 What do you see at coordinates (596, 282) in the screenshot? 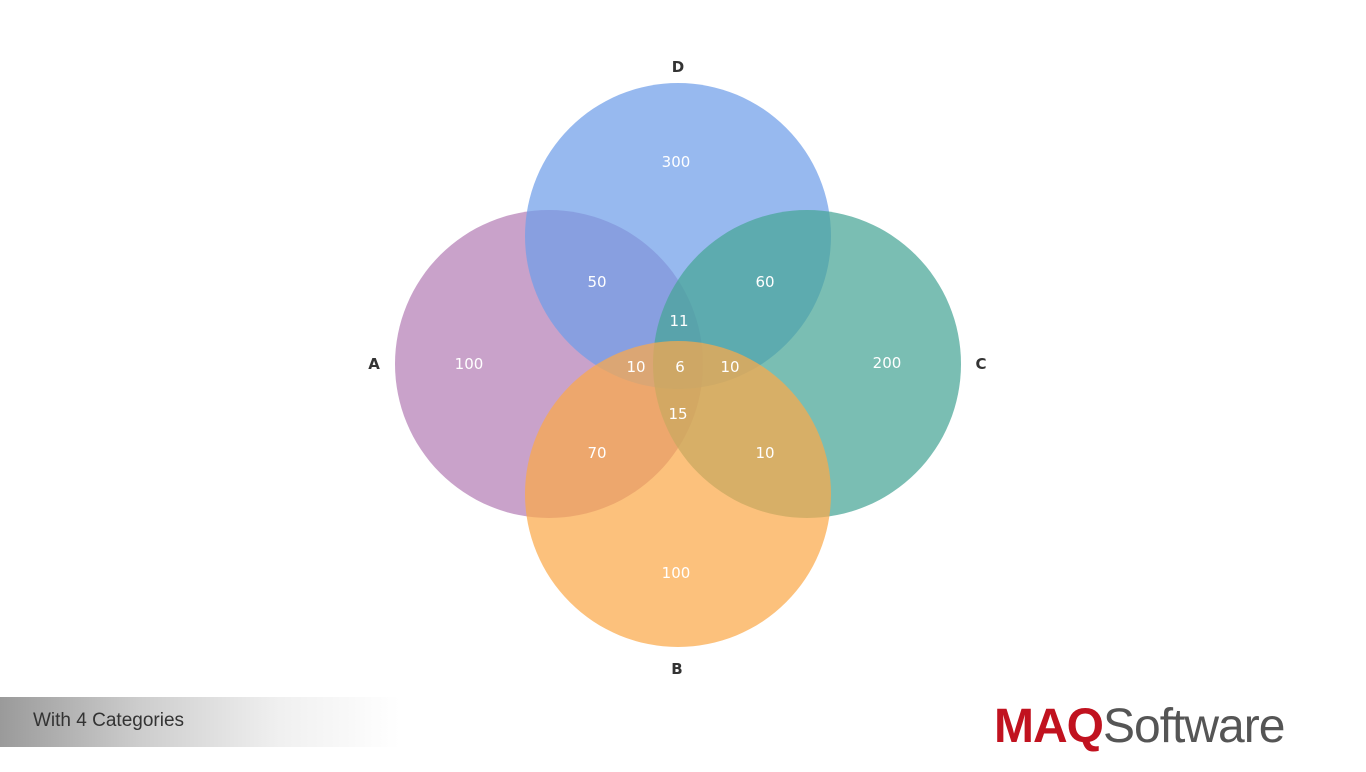
I see `region-ad-value: 50` at bounding box center [596, 282].